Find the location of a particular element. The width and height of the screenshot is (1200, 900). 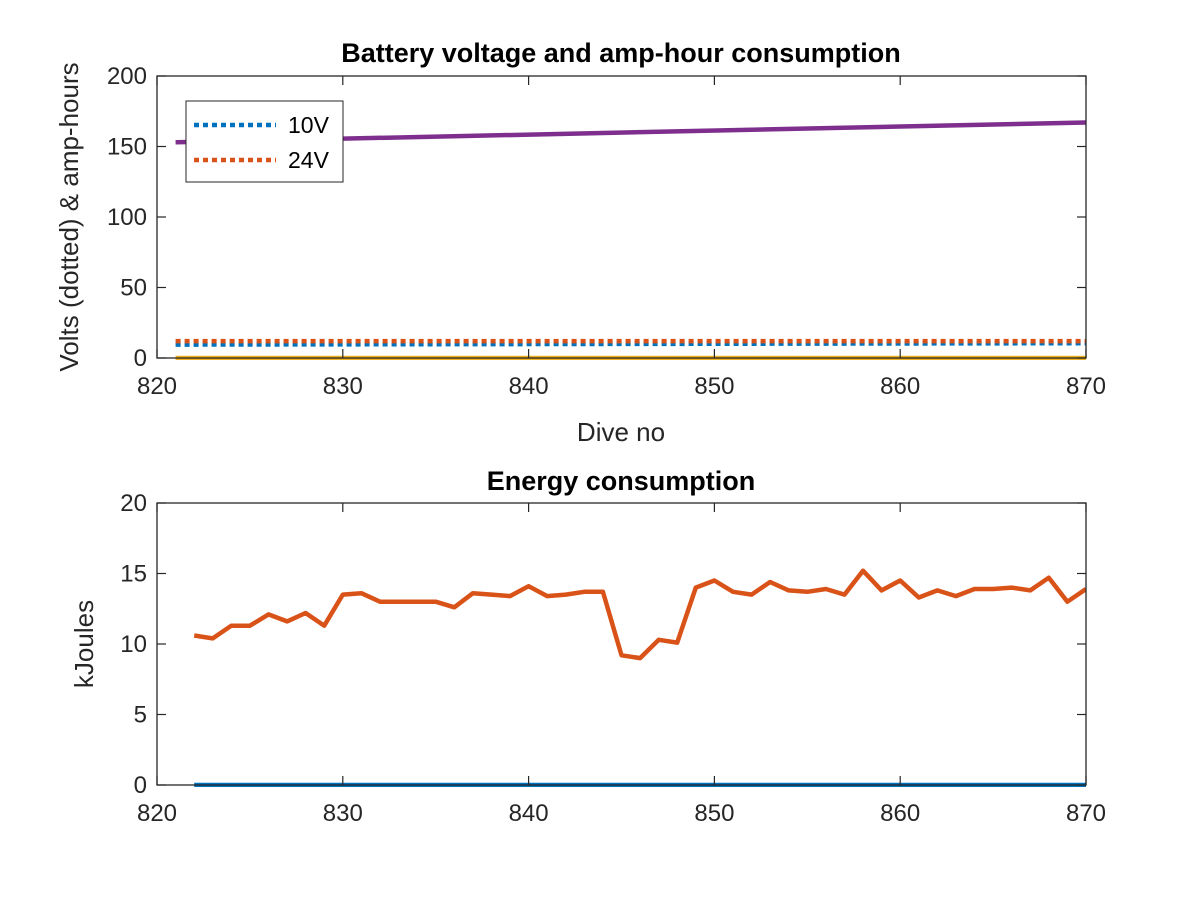

y-tick-label: 200 is located at coordinates (127, 76).